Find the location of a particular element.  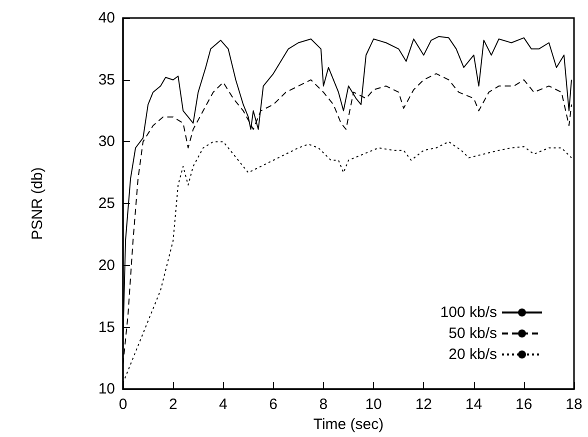

x-tick-label: 2 is located at coordinates (173, 405).